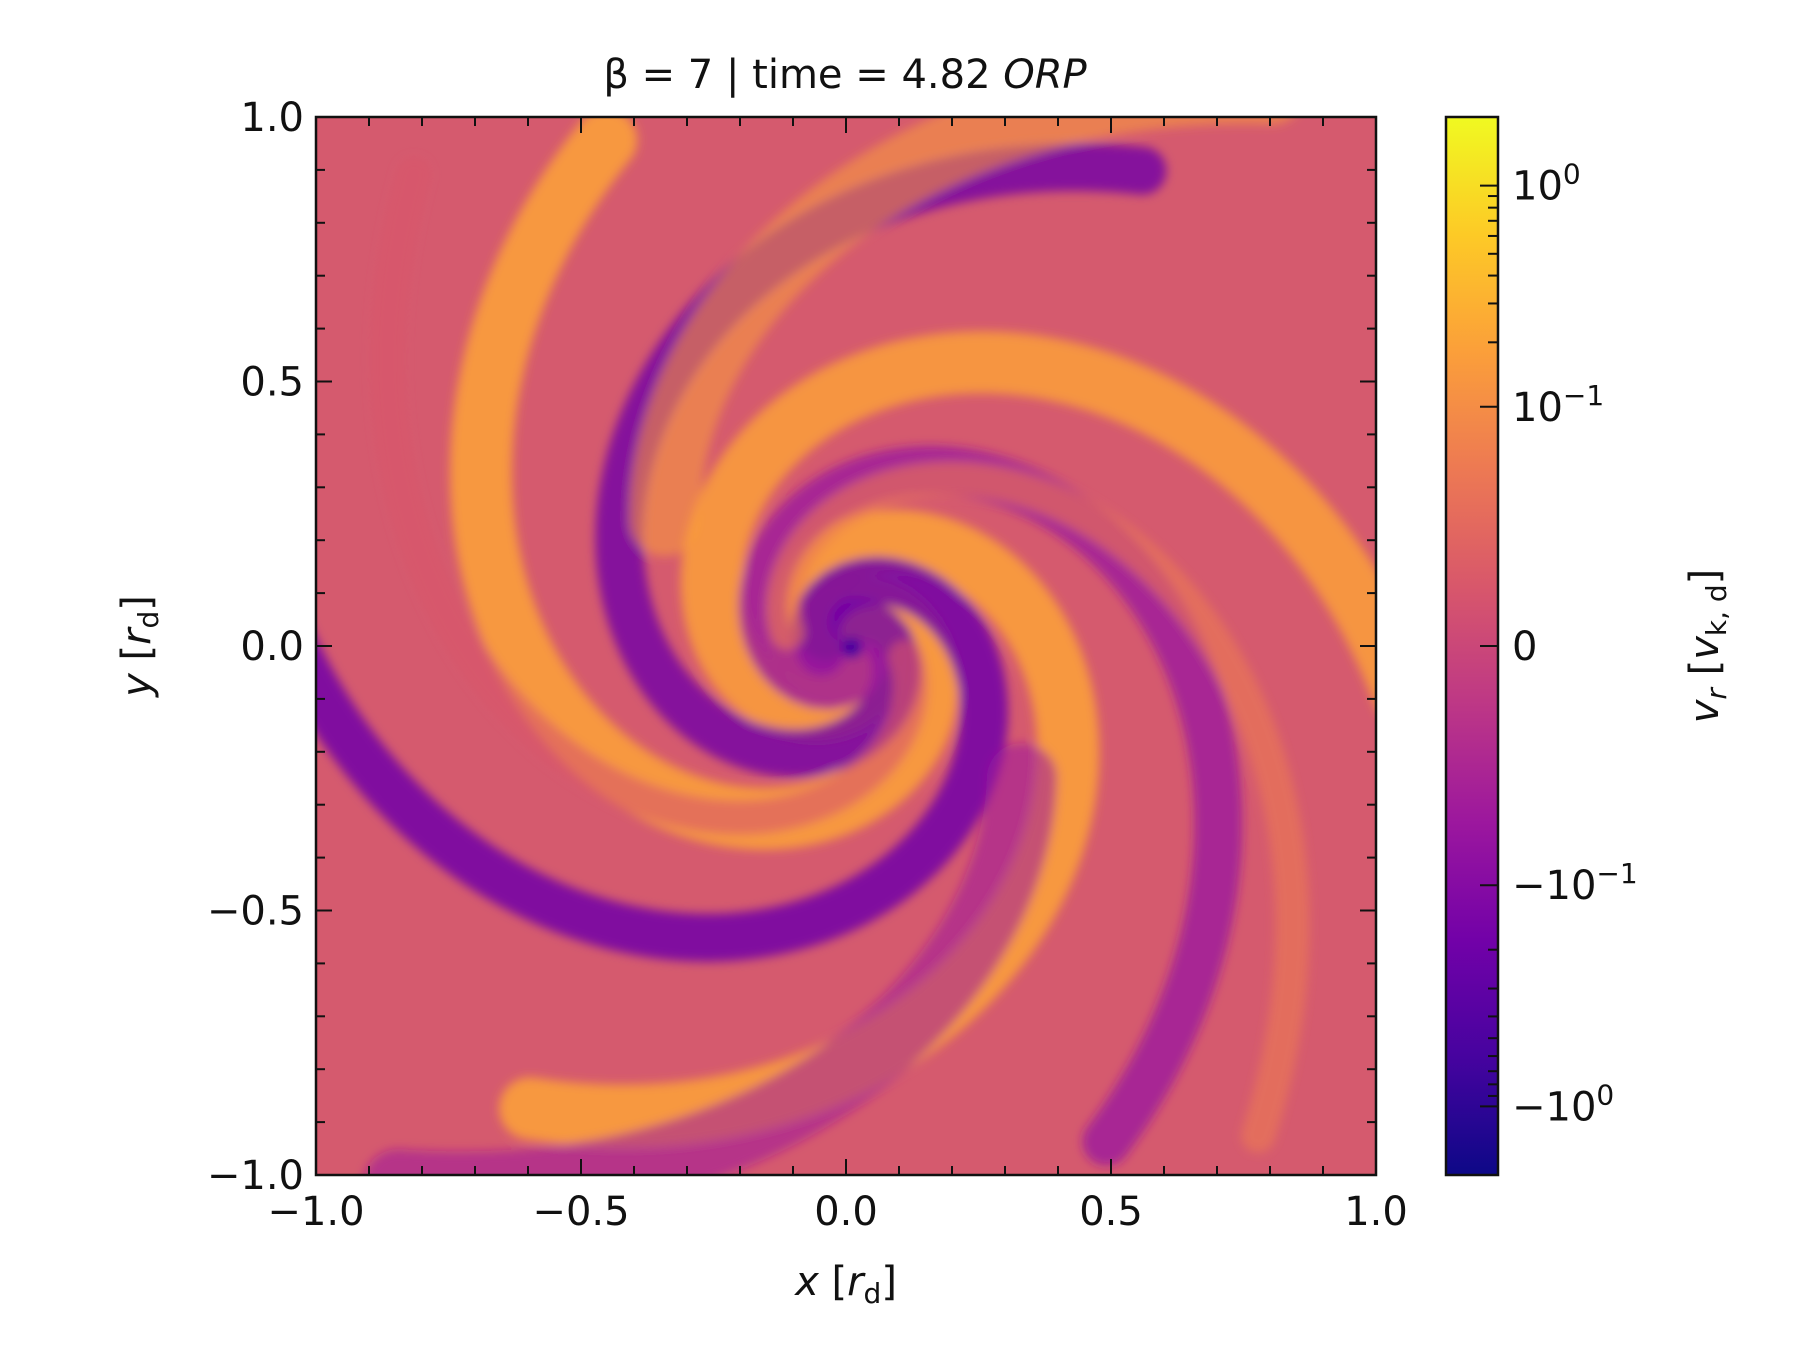 The height and width of the screenshot is (1350, 1800). Describe the element at coordinates (1524, 647) in the screenshot. I see `colorbar-tick-label: 0` at that location.